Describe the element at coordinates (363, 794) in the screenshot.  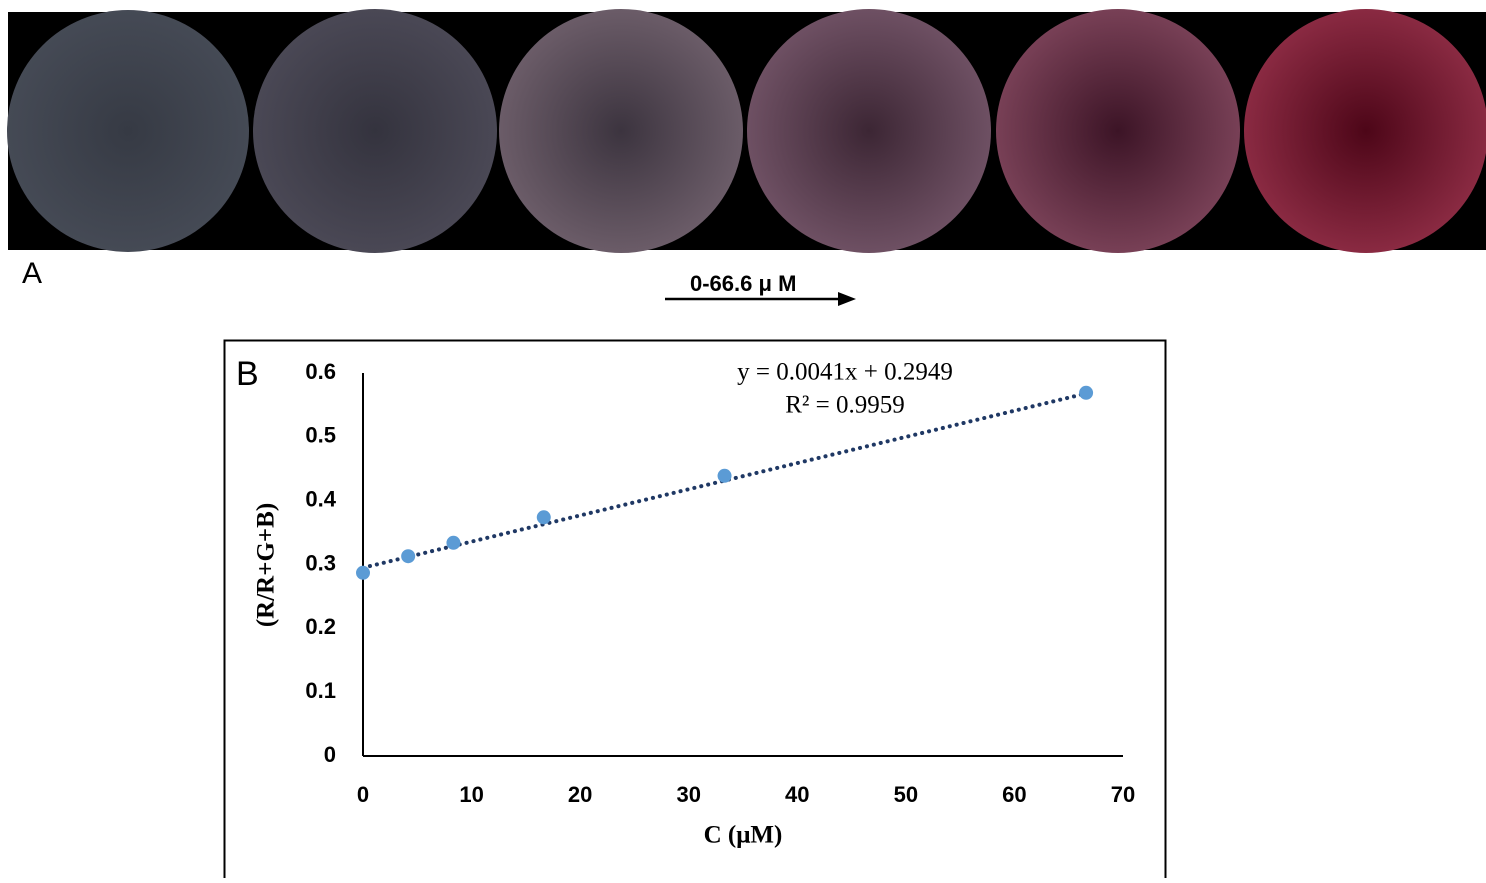
I see `x-tick-label: 0` at that location.